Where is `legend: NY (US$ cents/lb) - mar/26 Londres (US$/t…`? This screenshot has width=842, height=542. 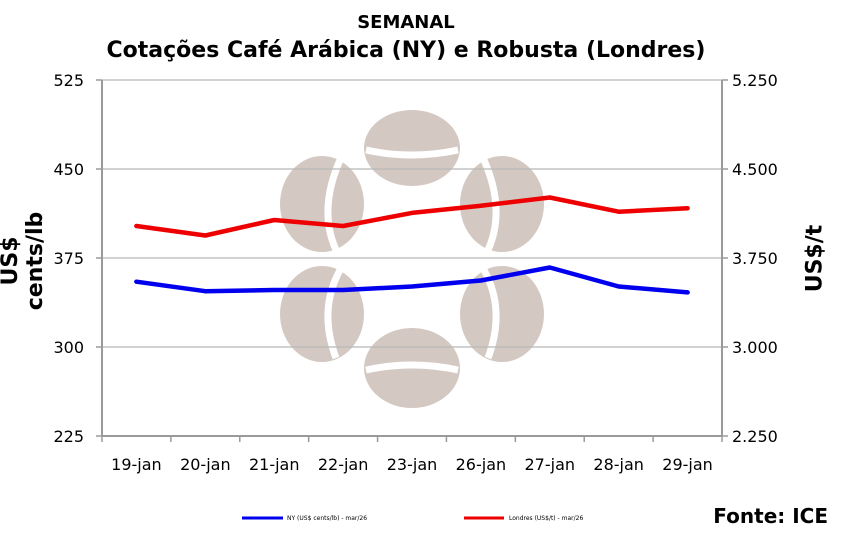
legend: NY (US$ cents/lb) - mar/26 Londres (US$/t… is located at coordinates (412, 518).